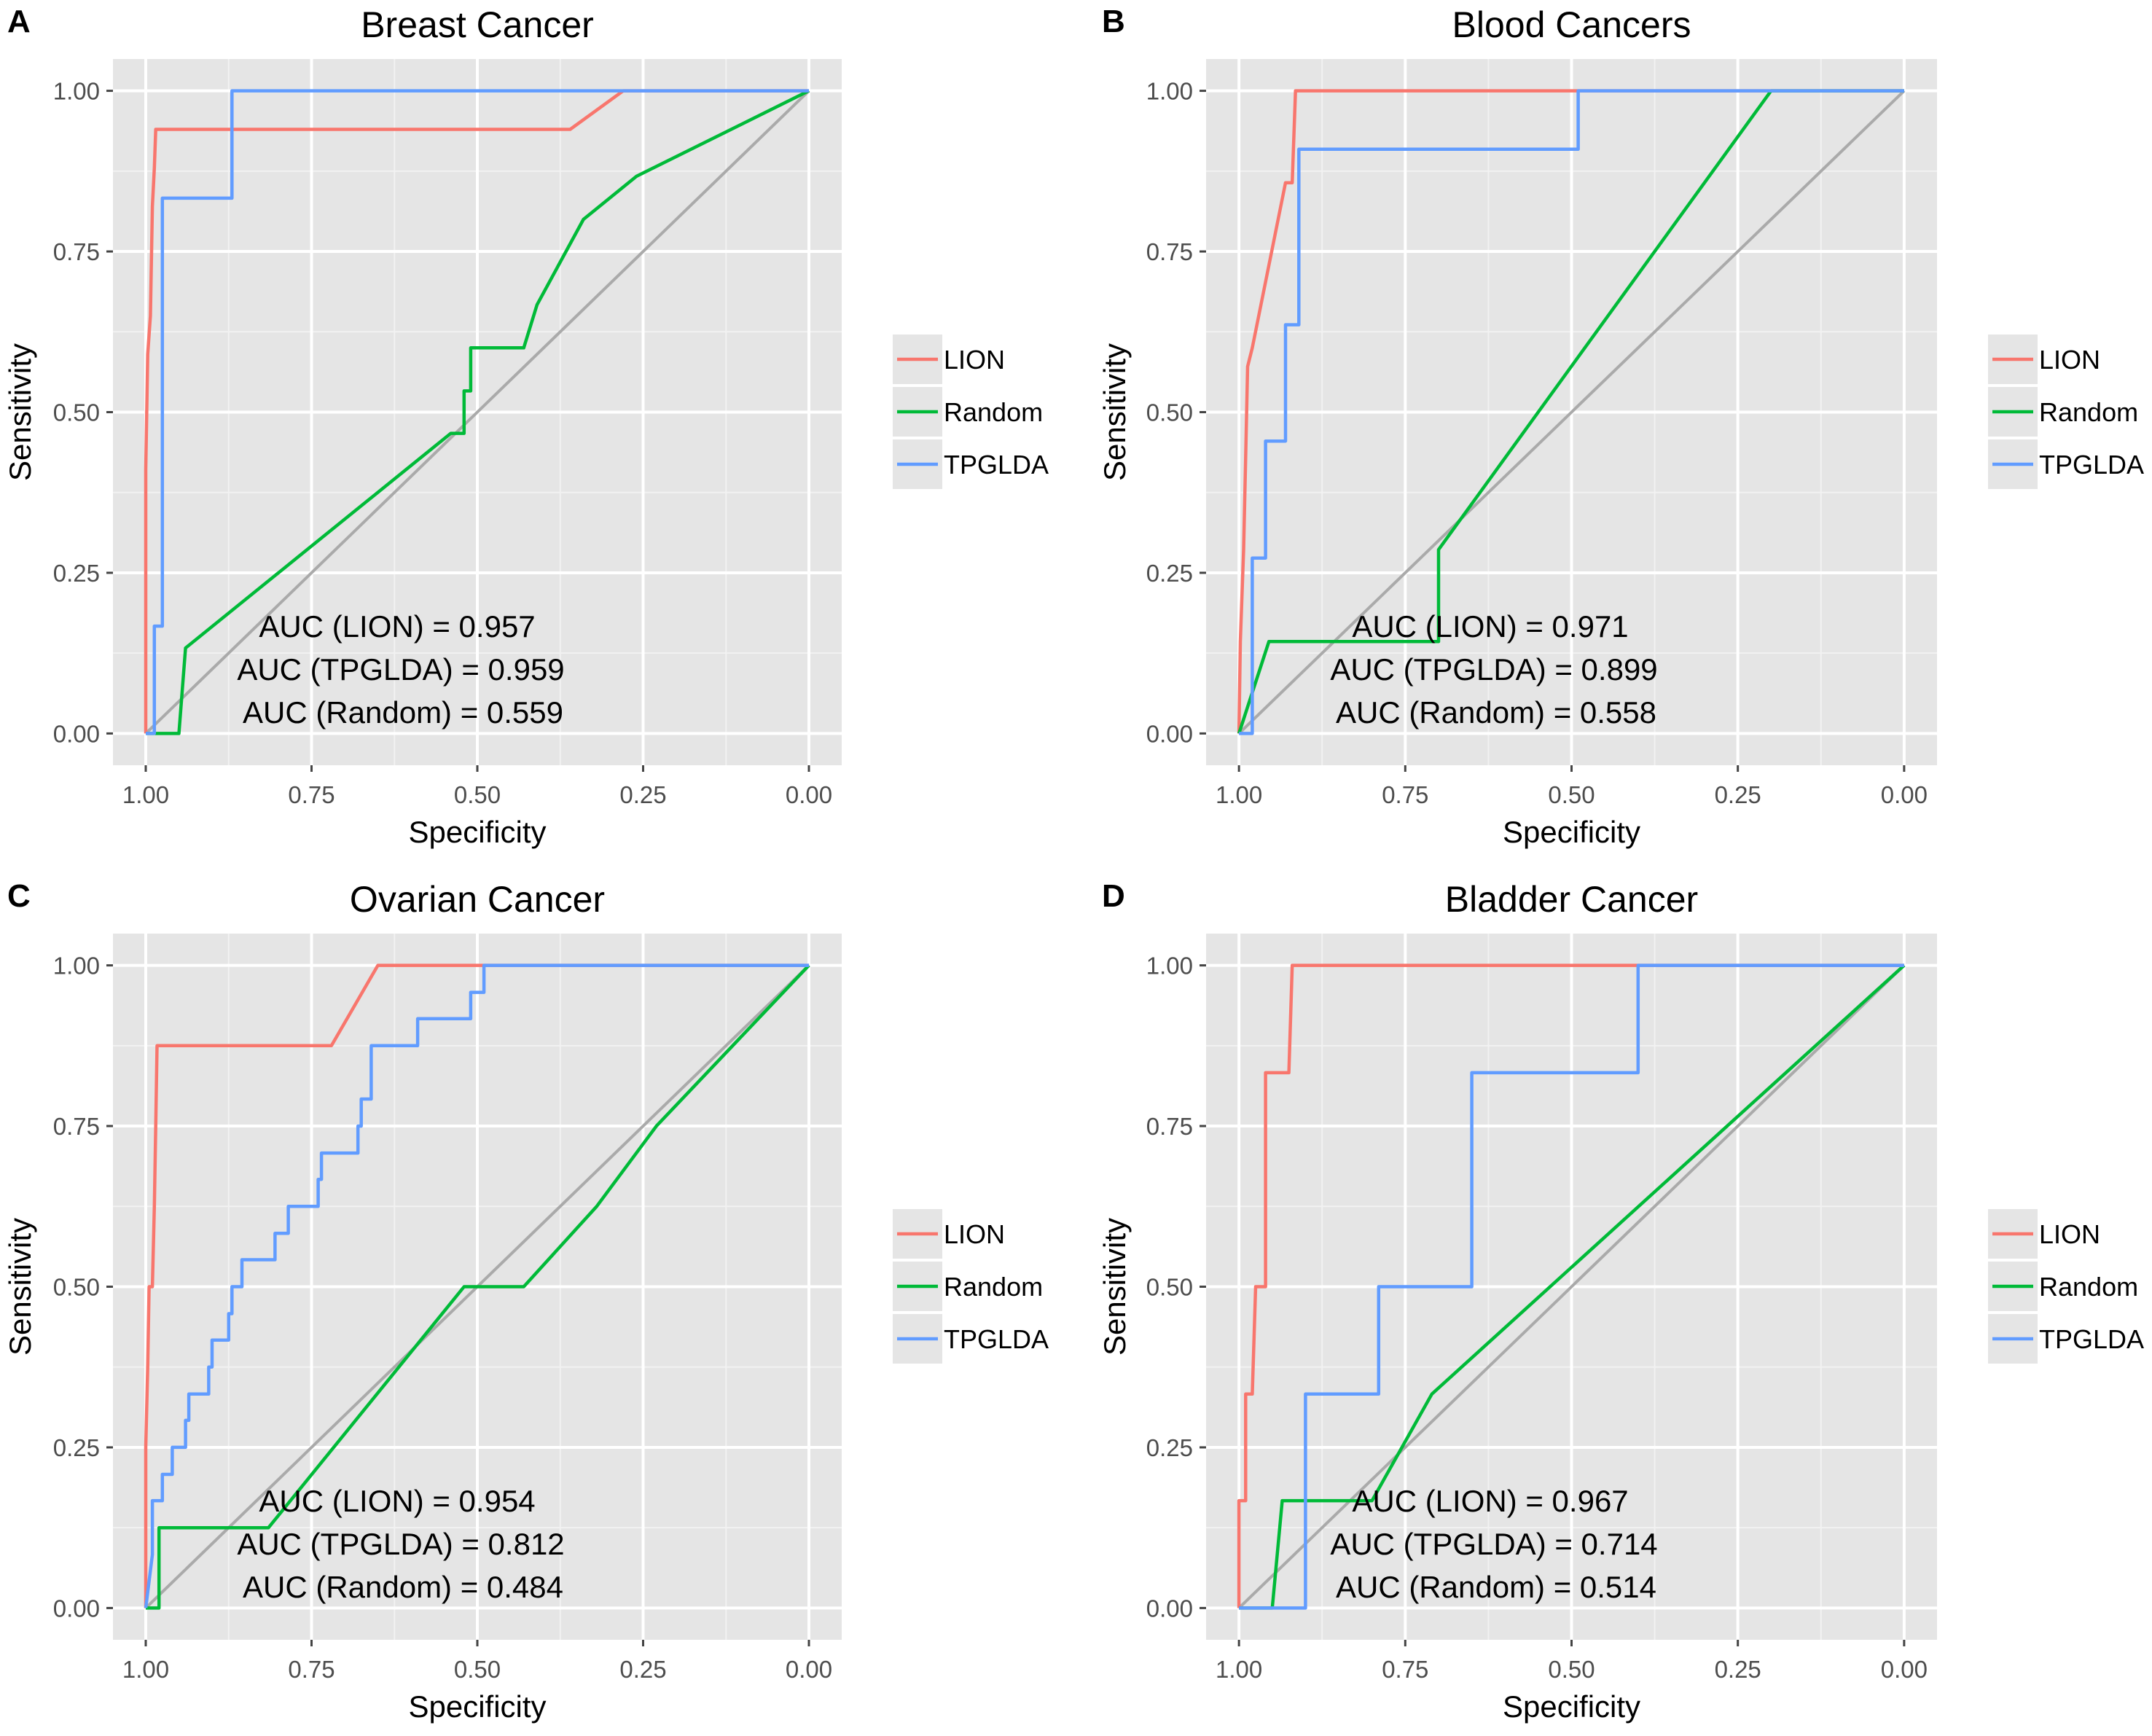 The width and height of the screenshot is (2152, 1736). Describe the element at coordinates (19, 896) in the screenshot. I see `panel-label: C` at that location.